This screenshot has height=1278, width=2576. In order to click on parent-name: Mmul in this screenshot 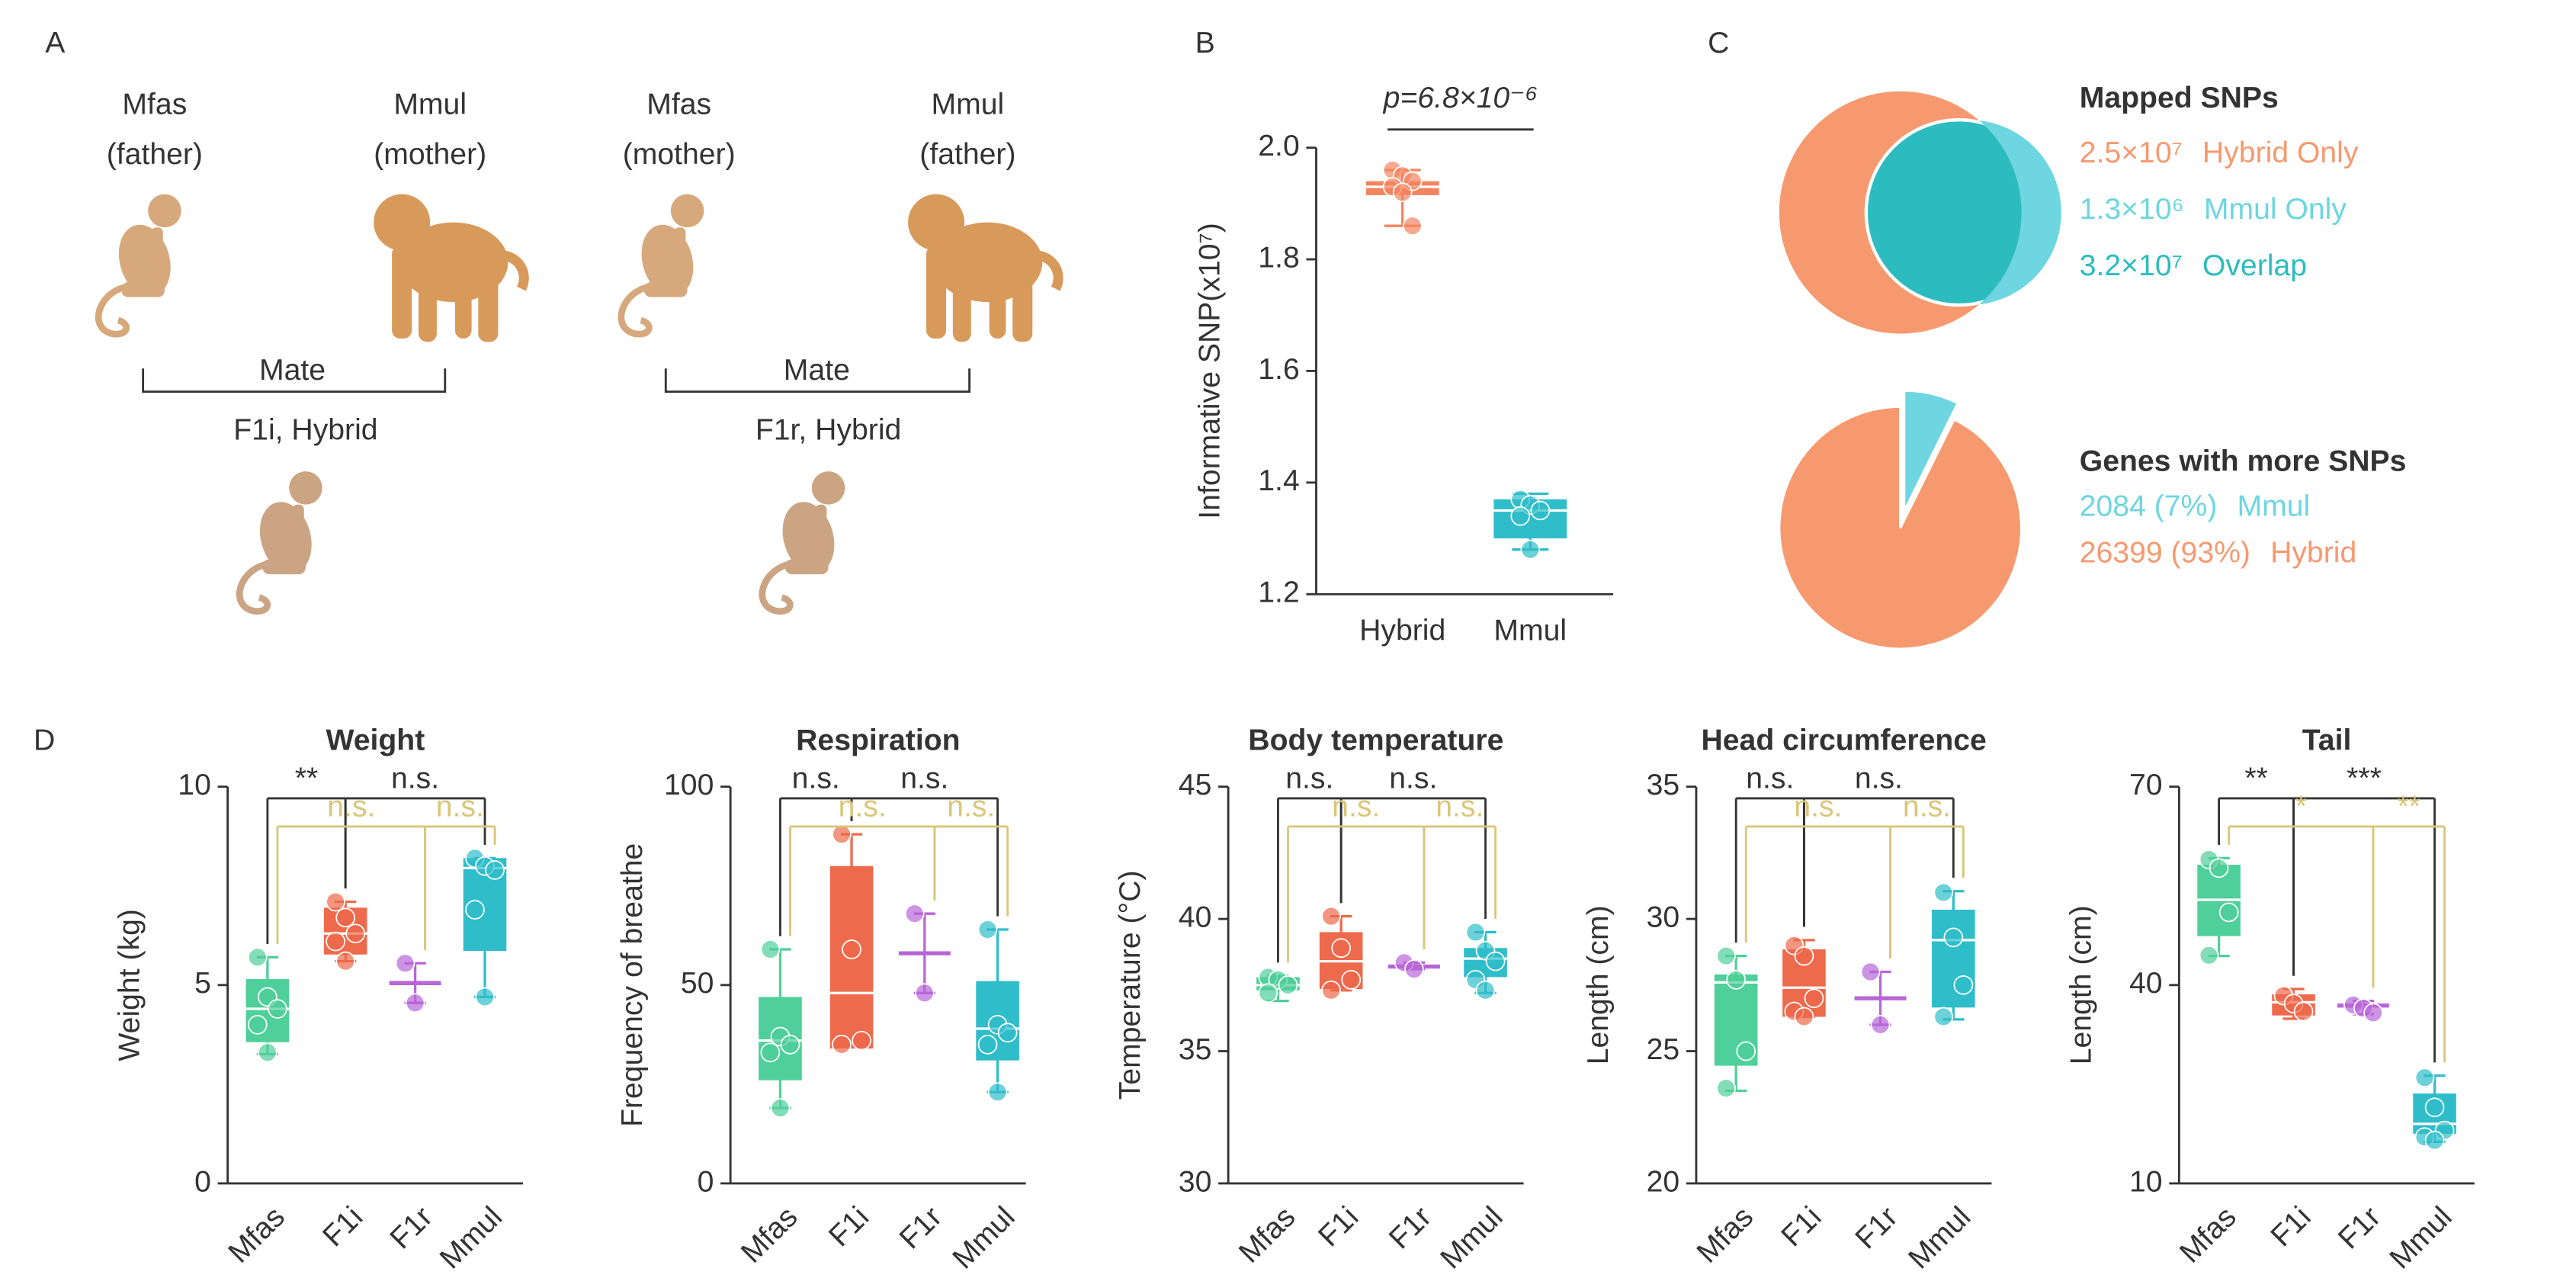, I will do `click(430, 104)`.